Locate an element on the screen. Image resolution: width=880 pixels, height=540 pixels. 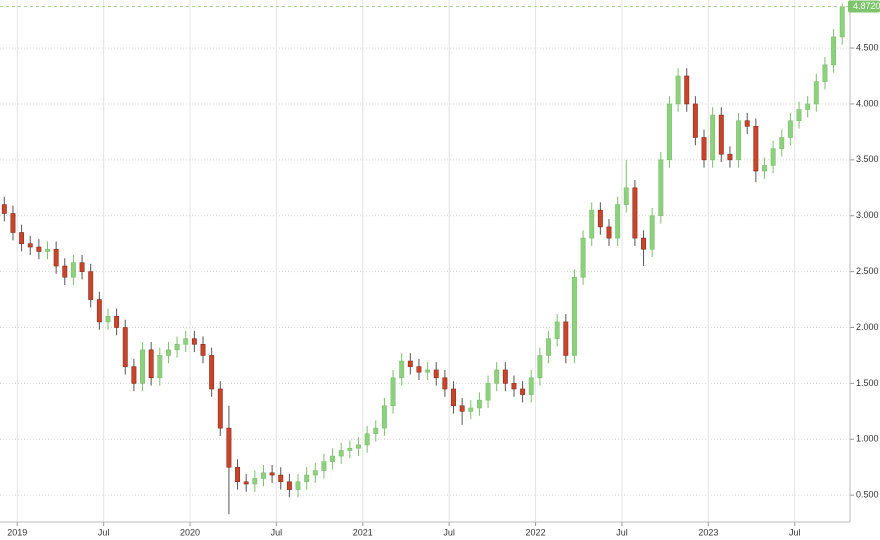
y-tick-label: 4.500 is located at coordinates (867, 47).